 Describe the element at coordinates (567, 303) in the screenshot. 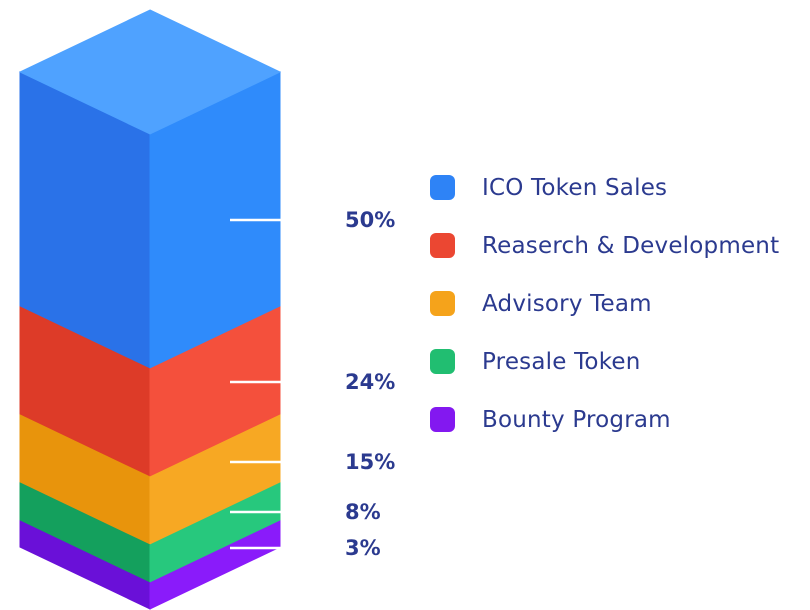

I see `legend-label: Advisory Team` at that location.